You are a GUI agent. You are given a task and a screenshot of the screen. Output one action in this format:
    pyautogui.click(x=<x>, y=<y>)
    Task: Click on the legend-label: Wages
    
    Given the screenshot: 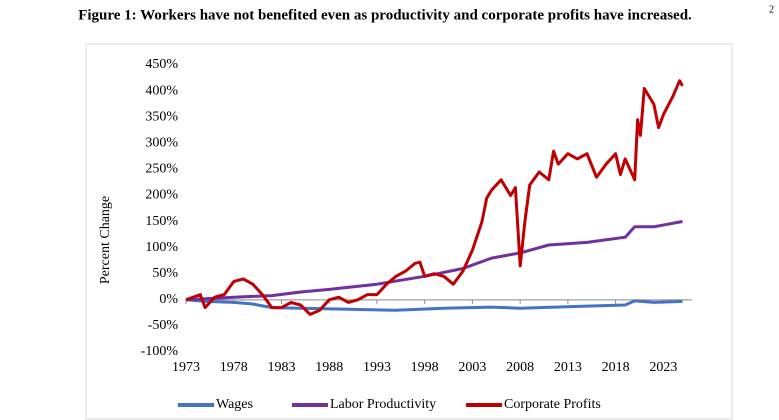 What is the action you would take?
    pyautogui.click(x=234, y=404)
    